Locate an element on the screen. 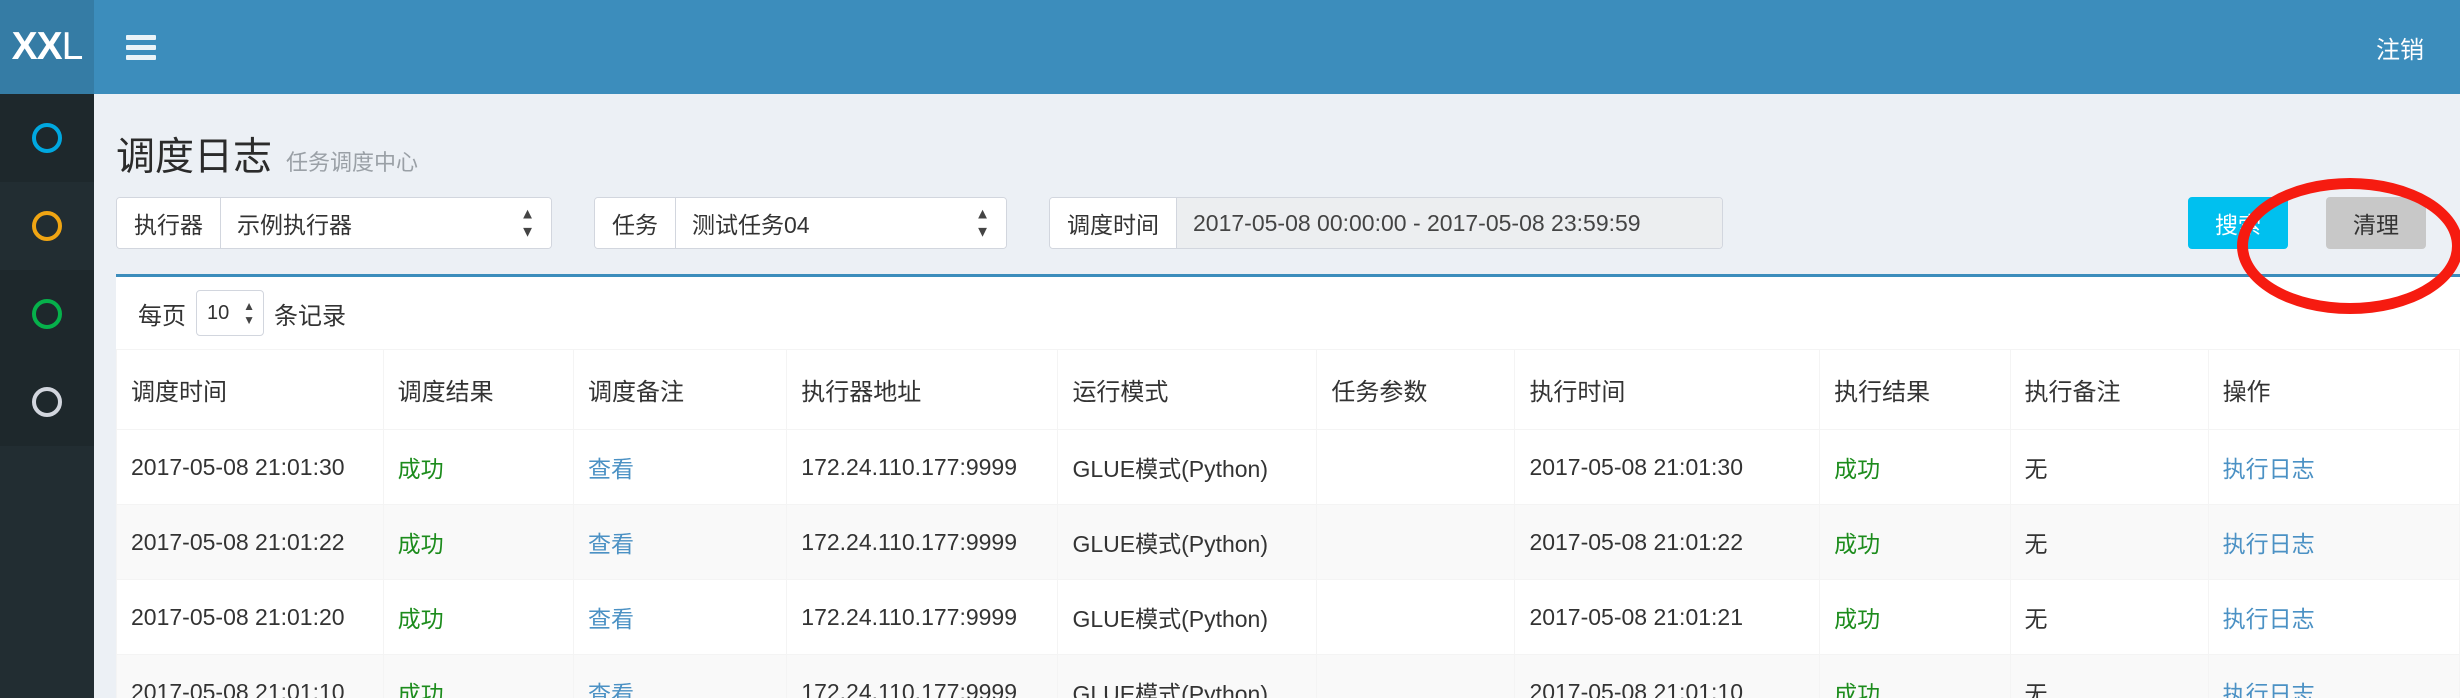 This screenshot has width=2460, height=698. col-exec-result: 执行结果 is located at coordinates (1915, 389).